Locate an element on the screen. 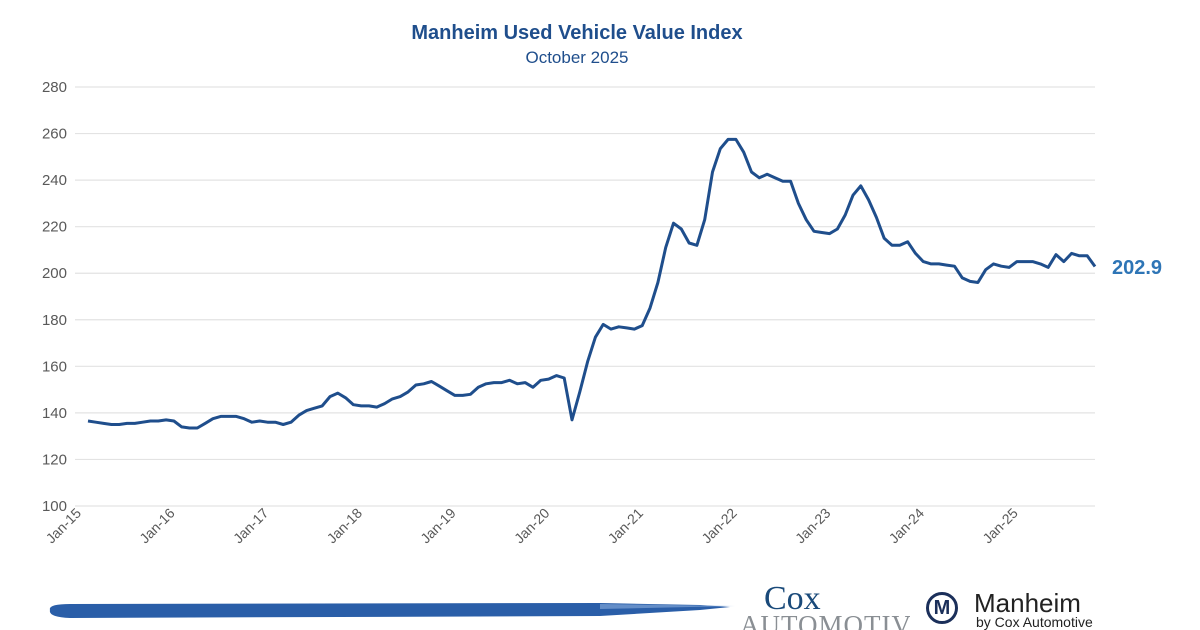 The image size is (1200, 630). manheim-logo-tagline: by Cox Automotive is located at coordinates (1034, 622).